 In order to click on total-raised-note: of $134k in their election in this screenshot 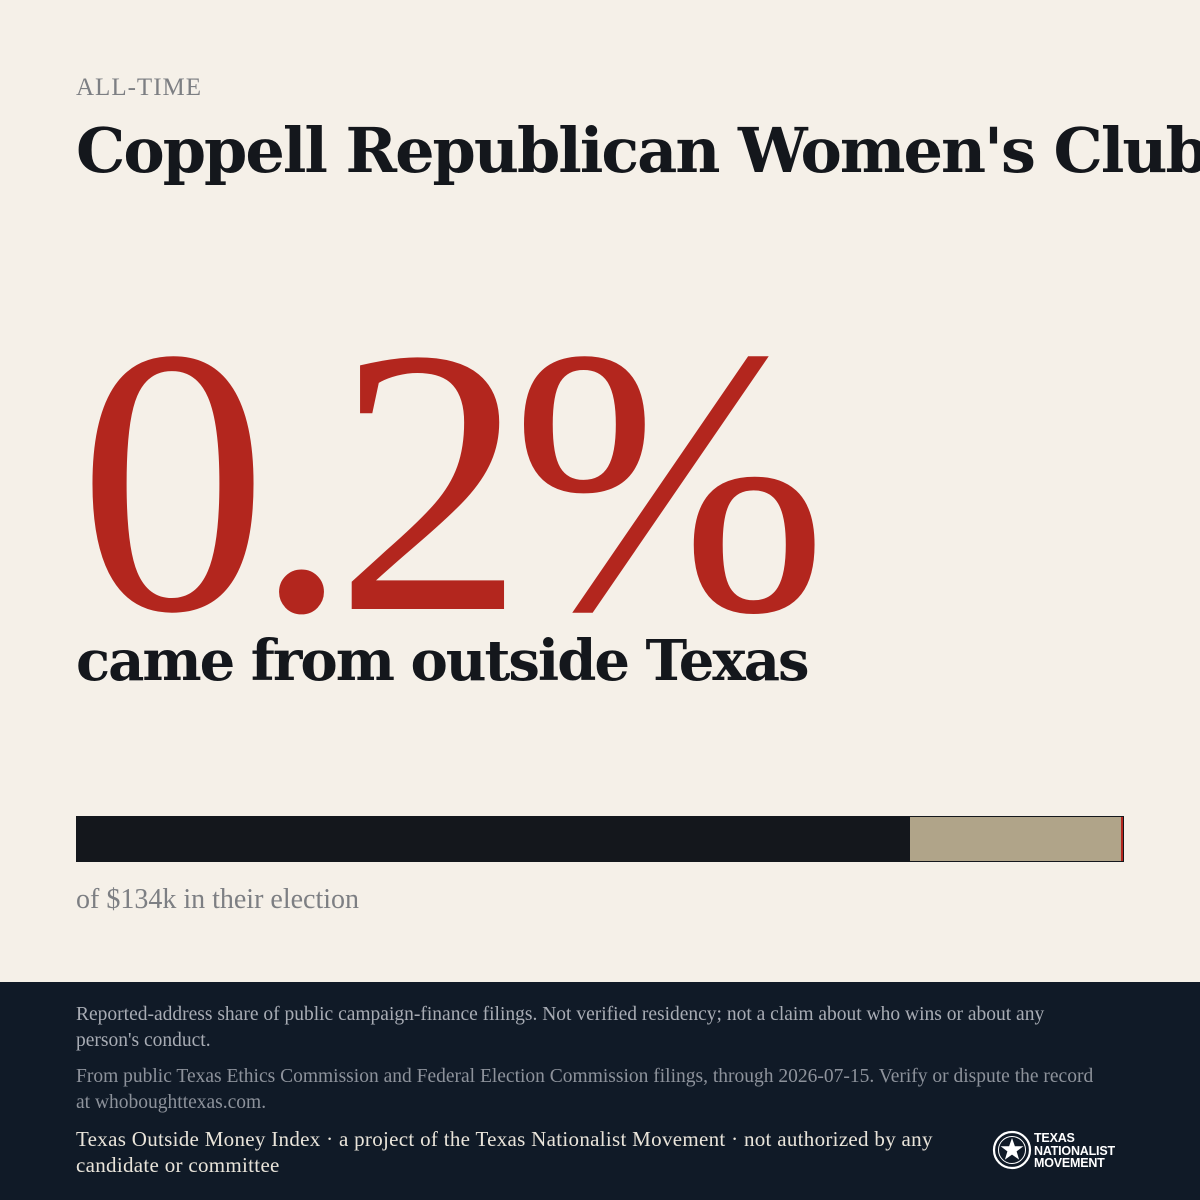, I will do `click(218, 899)`.